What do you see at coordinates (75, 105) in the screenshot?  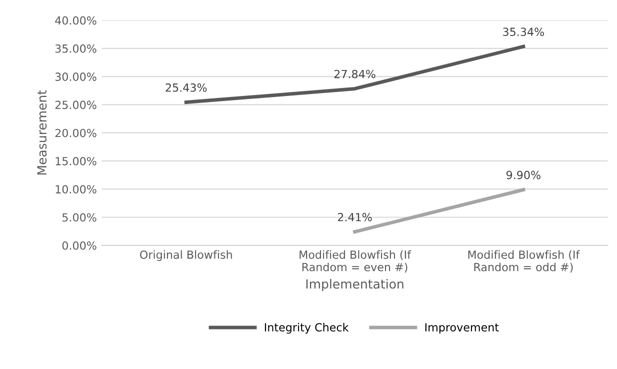 I see `y-tick-label: 25.00%` at bounding box center [75, 105].